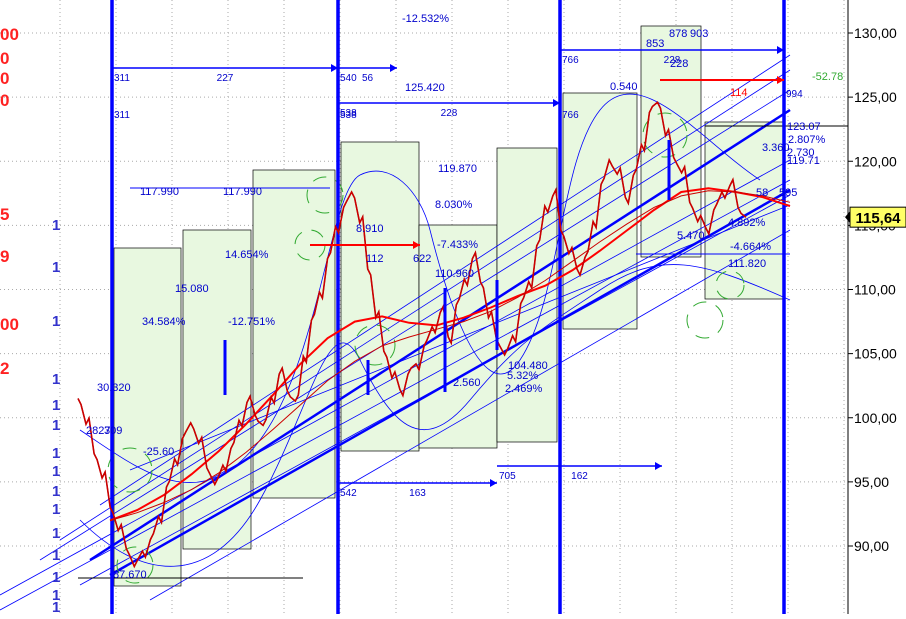 Image resolution: width=906 pixels, height=619 pixels. Describe the element at coordinates (776, 148) in the screenshot. I see `price-annotation: 3.360` at that location.